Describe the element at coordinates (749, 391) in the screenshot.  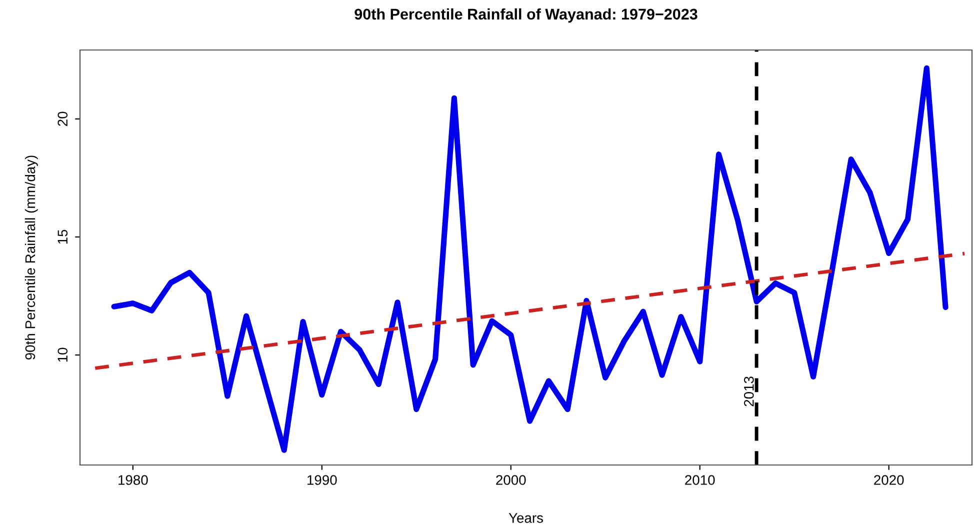
I see `ref-line-label: 2013` at that location.